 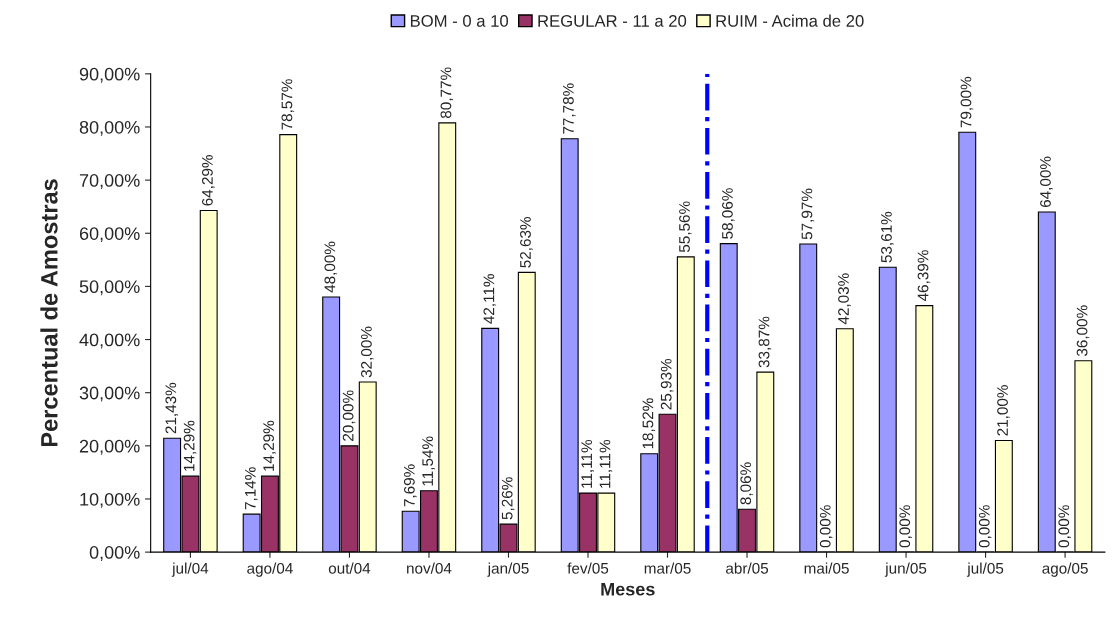 What do you see at coordinates (1046, 182) in the screenshot?
I see `data-label: 64,00%` at bounding box center [1046, 182].